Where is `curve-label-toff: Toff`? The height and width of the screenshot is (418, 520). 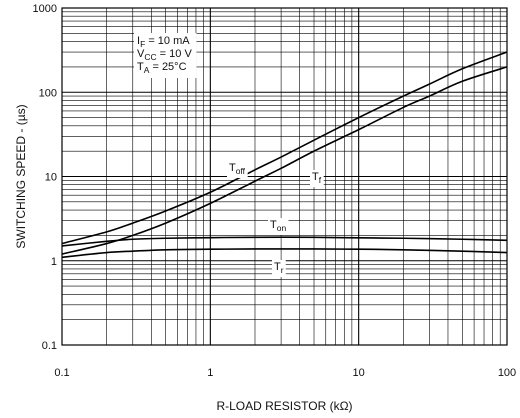
curve-label-toff: Toff is located at coordinates (237, 169).